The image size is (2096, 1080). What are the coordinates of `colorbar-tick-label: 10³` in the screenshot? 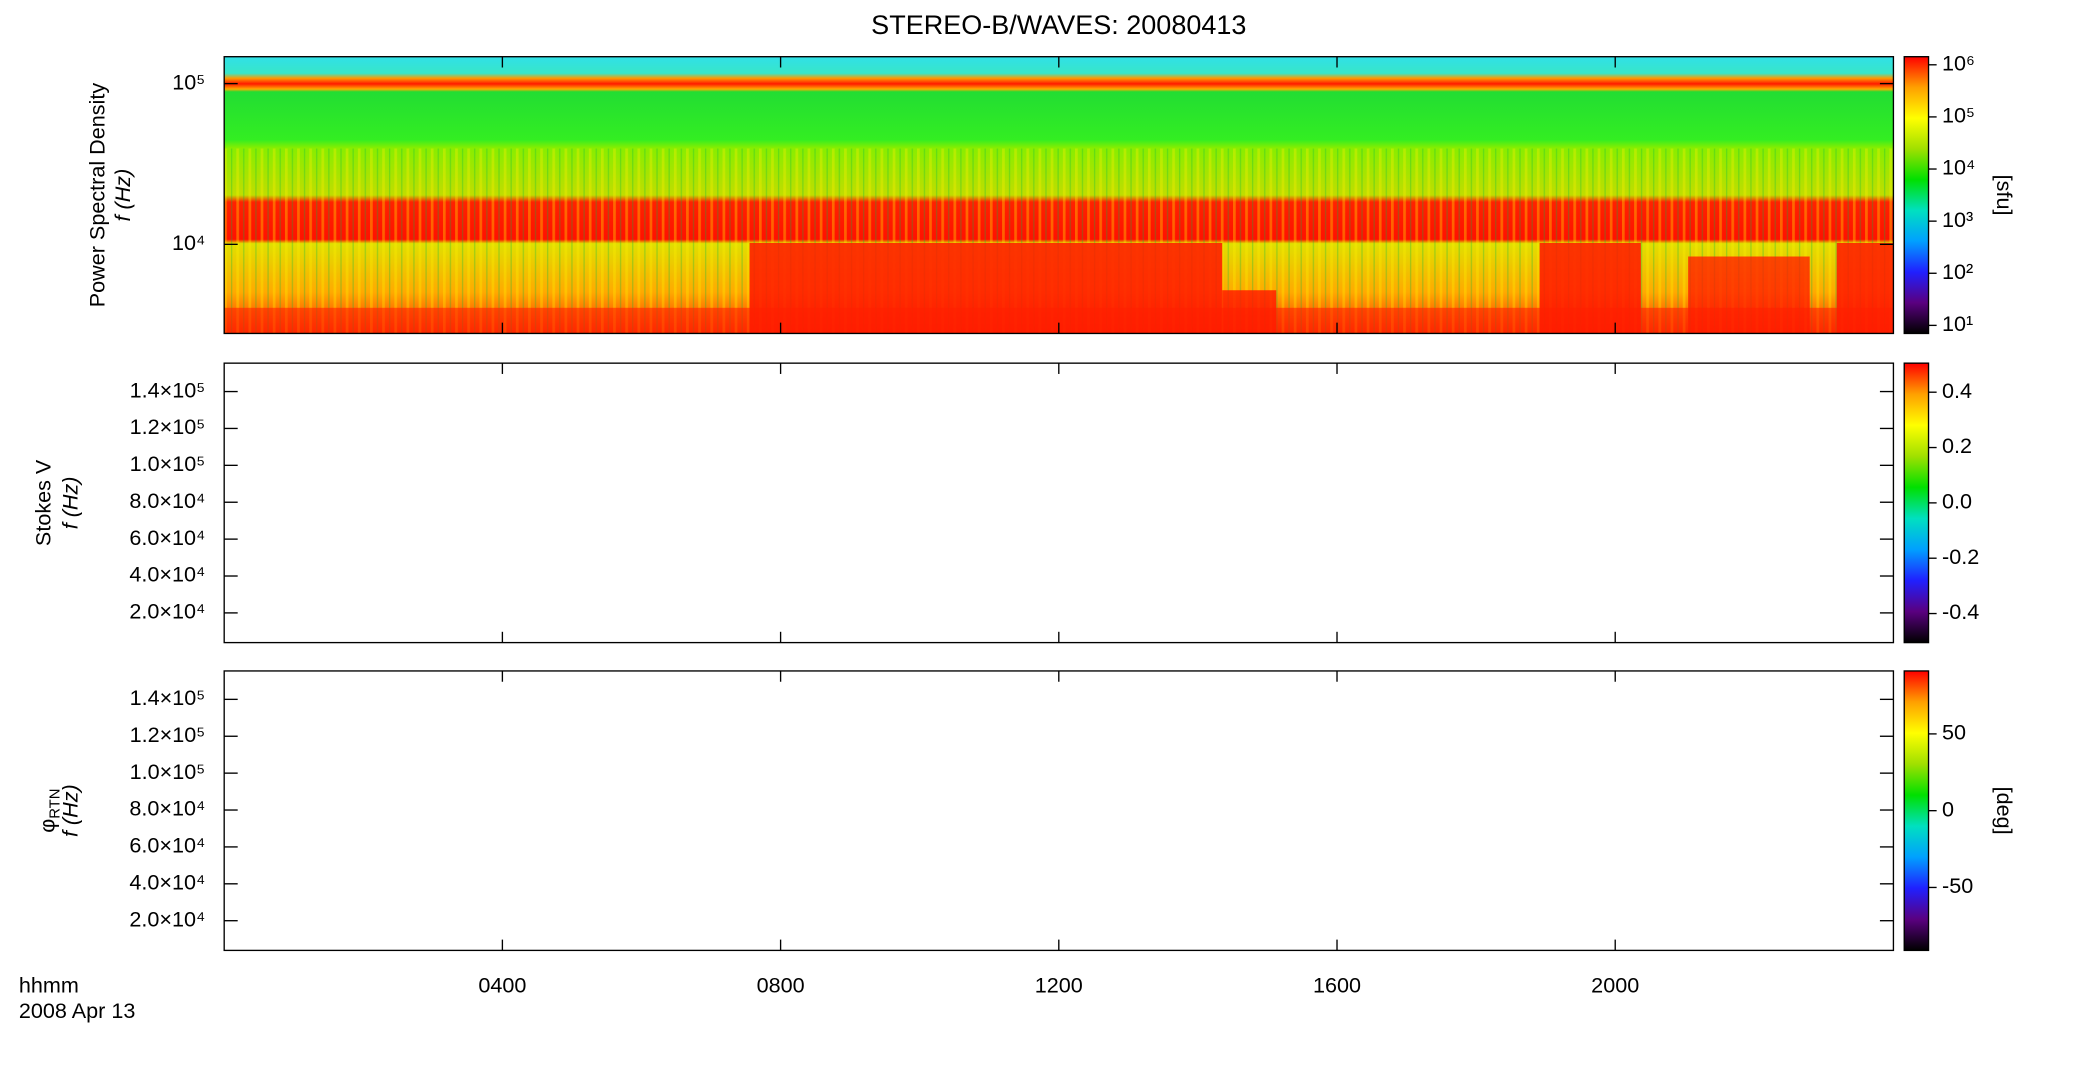 It's located at (1957, 219).